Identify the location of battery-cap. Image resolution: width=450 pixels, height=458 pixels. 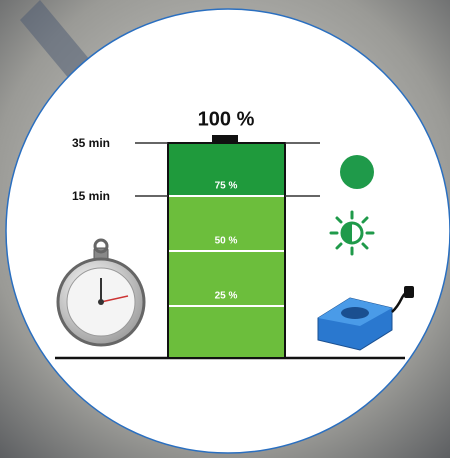
(225, 139).